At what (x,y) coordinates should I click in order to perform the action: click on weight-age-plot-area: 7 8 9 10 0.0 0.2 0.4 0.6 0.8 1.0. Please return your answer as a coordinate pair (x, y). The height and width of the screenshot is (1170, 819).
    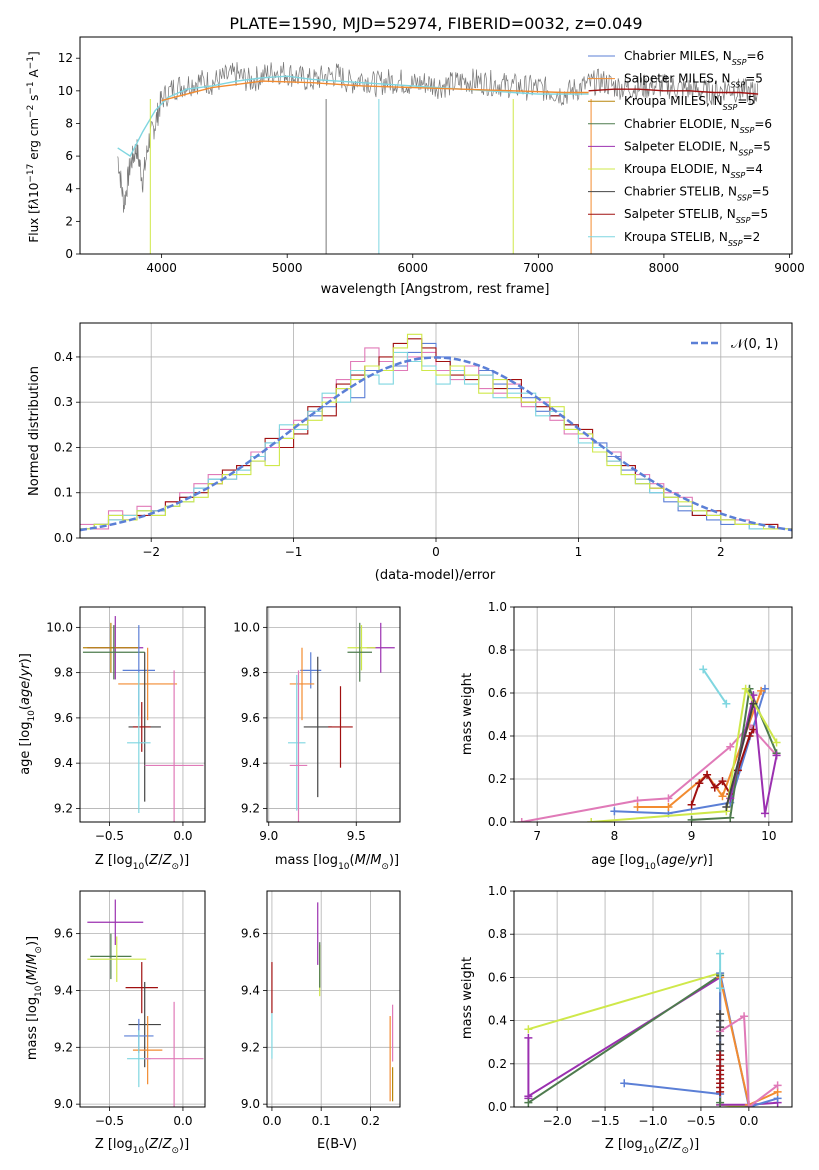
    Looking at the image, I should click on (640, 721).